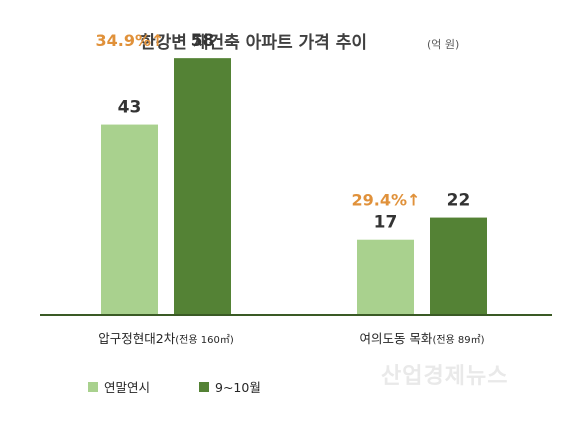 This screenshot has width=567, height=428. What do you see at coordinates (130, 40) in the screenshot?
I see `change-label-1: 34.9%↑` at bounding box center [130, 40].